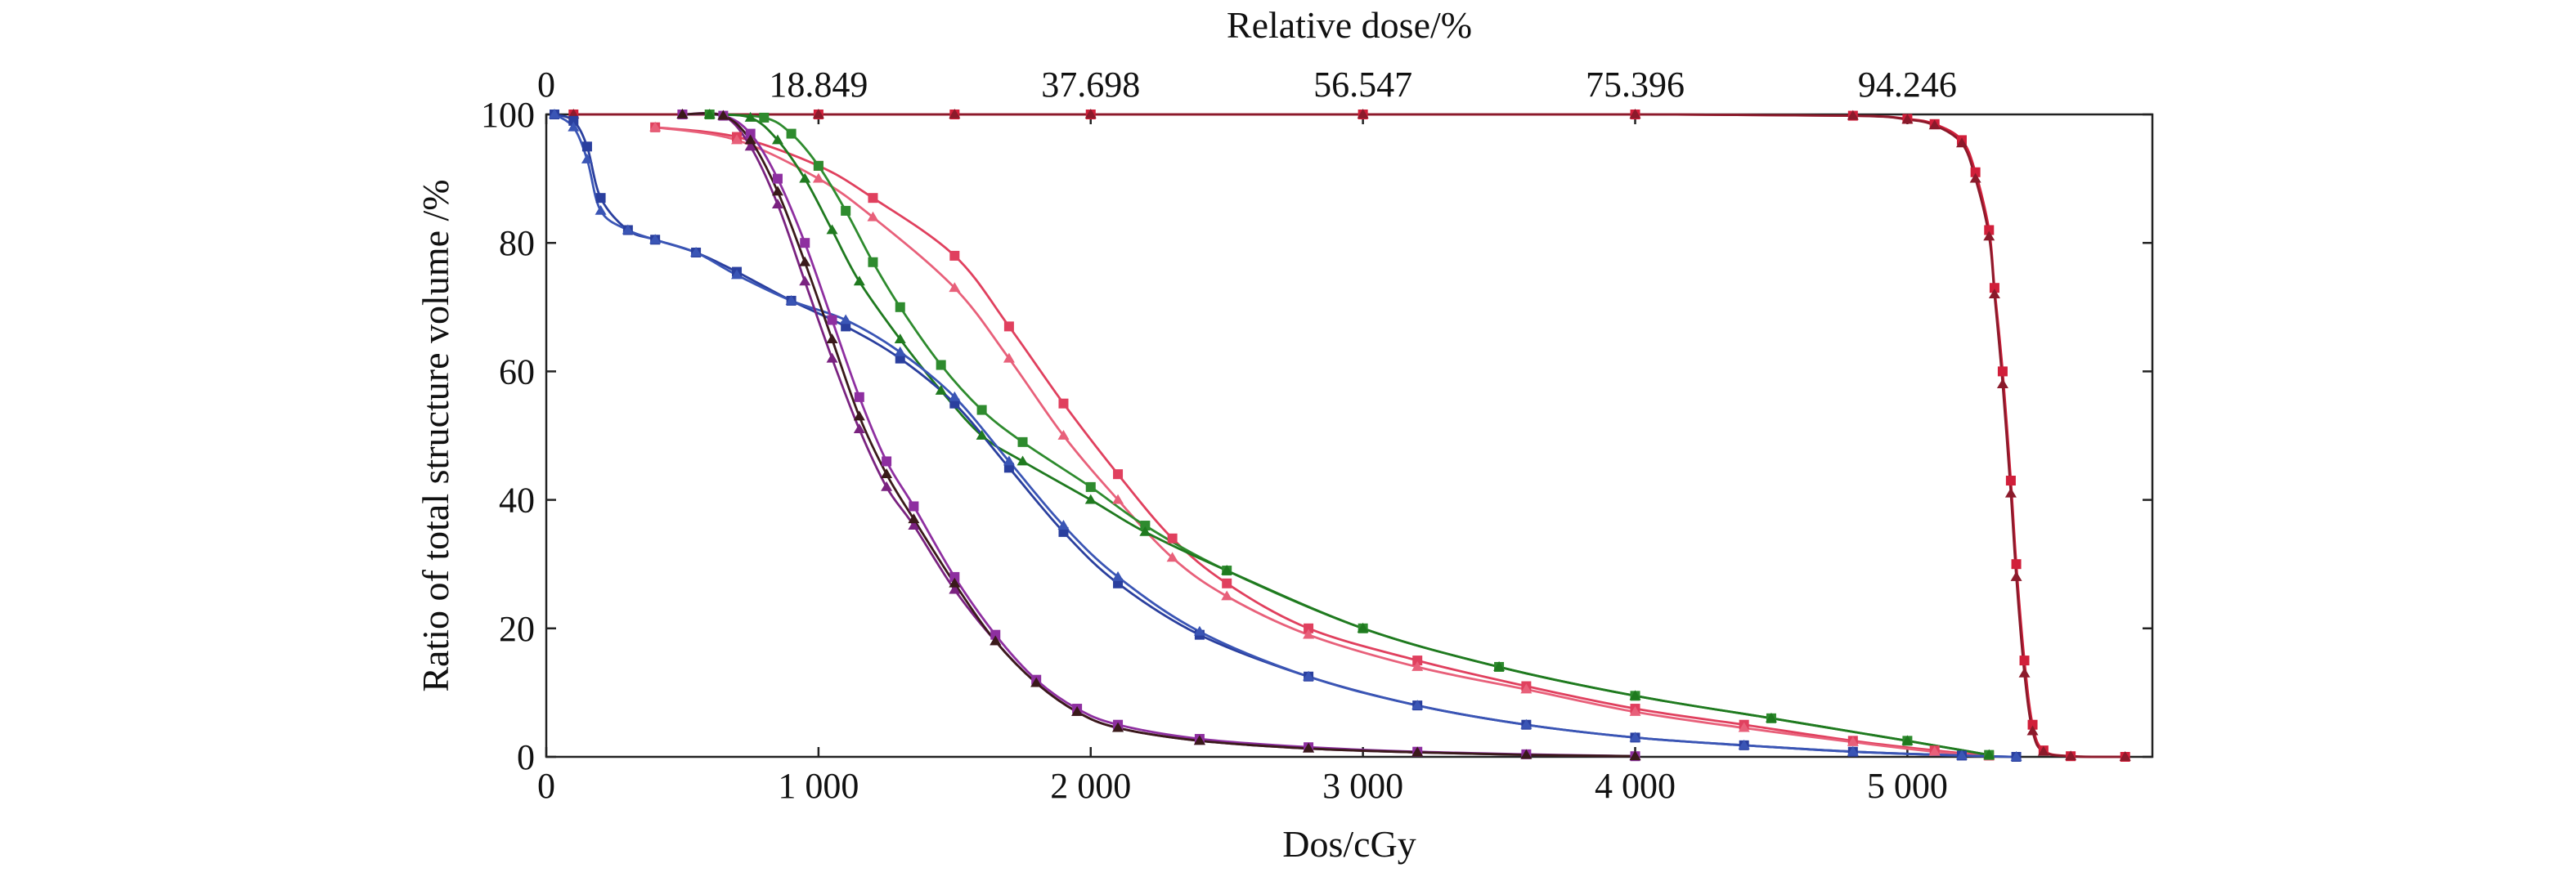  Describe the element at coordinates (517, 243) in the screenshot. I see `y-tick-label: 80` at that location.